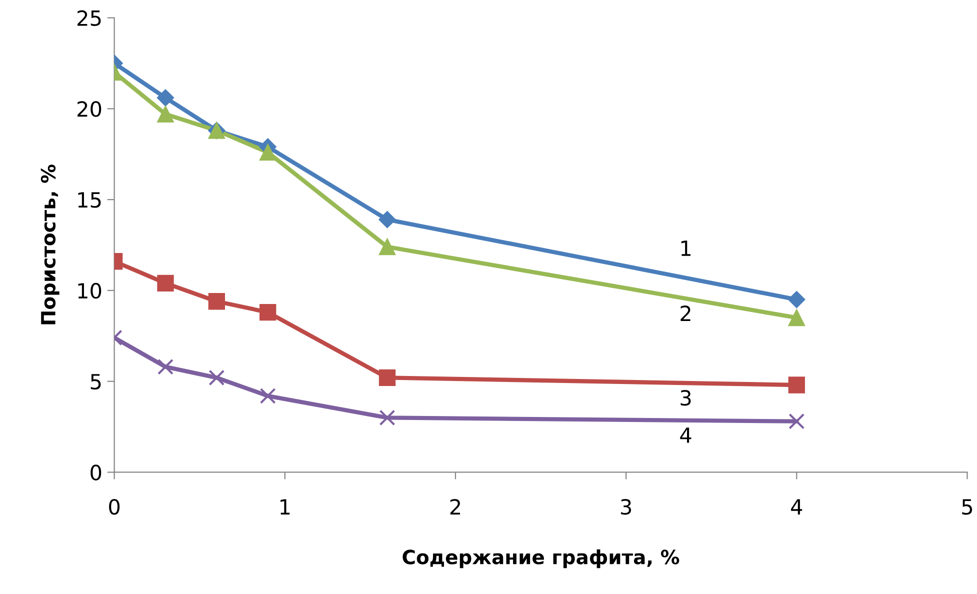 The width and height of the screenshot is (977, 594). I want to click on series-label: 3, so click(685, 398).